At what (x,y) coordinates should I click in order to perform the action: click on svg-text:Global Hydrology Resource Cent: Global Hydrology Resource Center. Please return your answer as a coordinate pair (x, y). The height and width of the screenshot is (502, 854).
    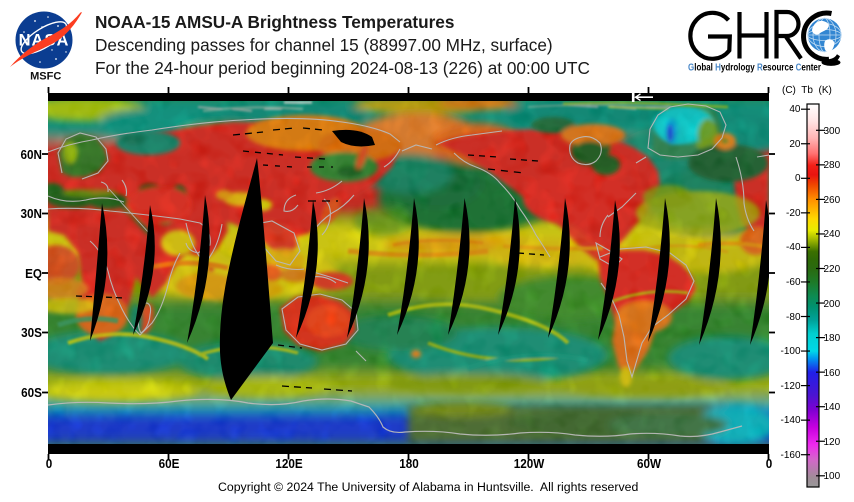
    Looking at the image, I should click on (754, 68).